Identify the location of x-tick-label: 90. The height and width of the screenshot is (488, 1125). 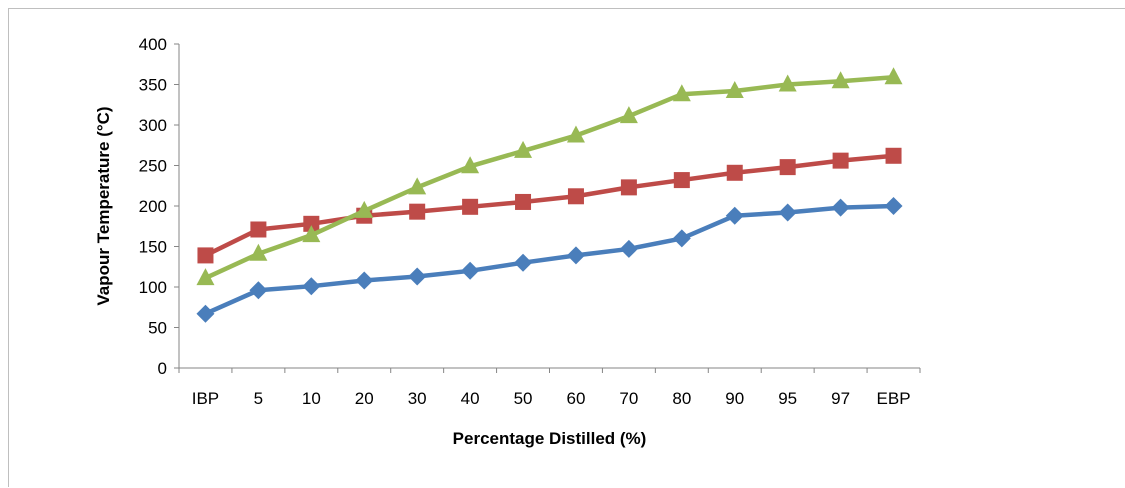
(734, 398).